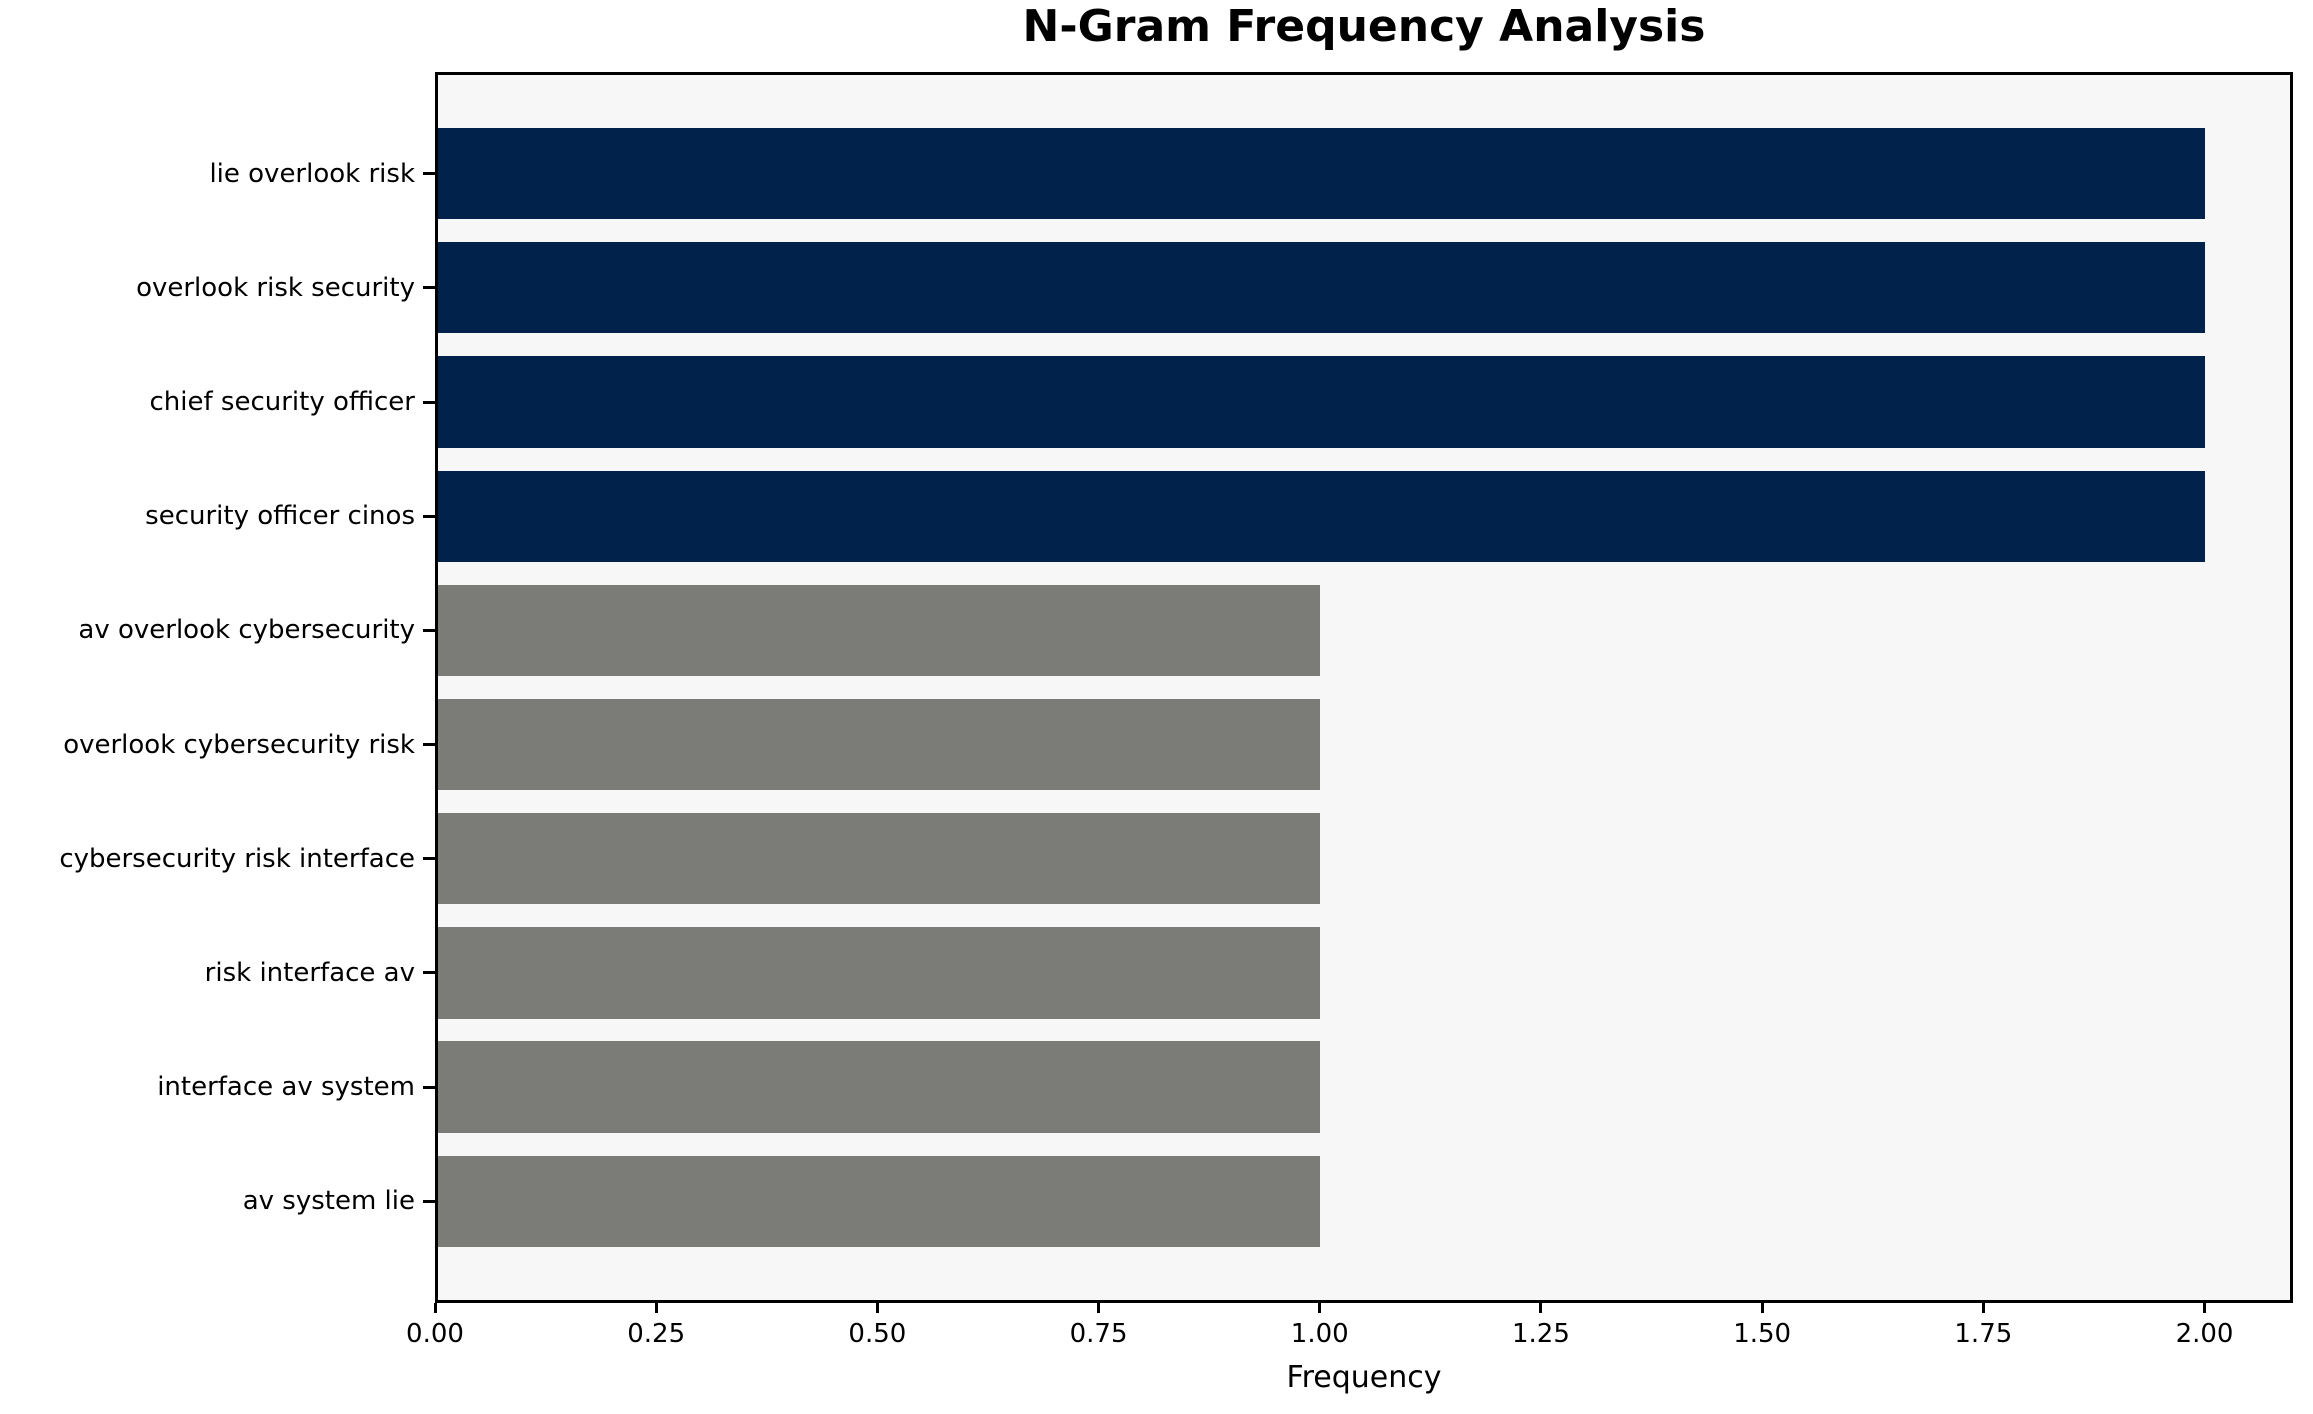 The width and height of the screenshot is (2313, 1414). I want to click on x-axis-title: Frequency, so click(1364, 1377).